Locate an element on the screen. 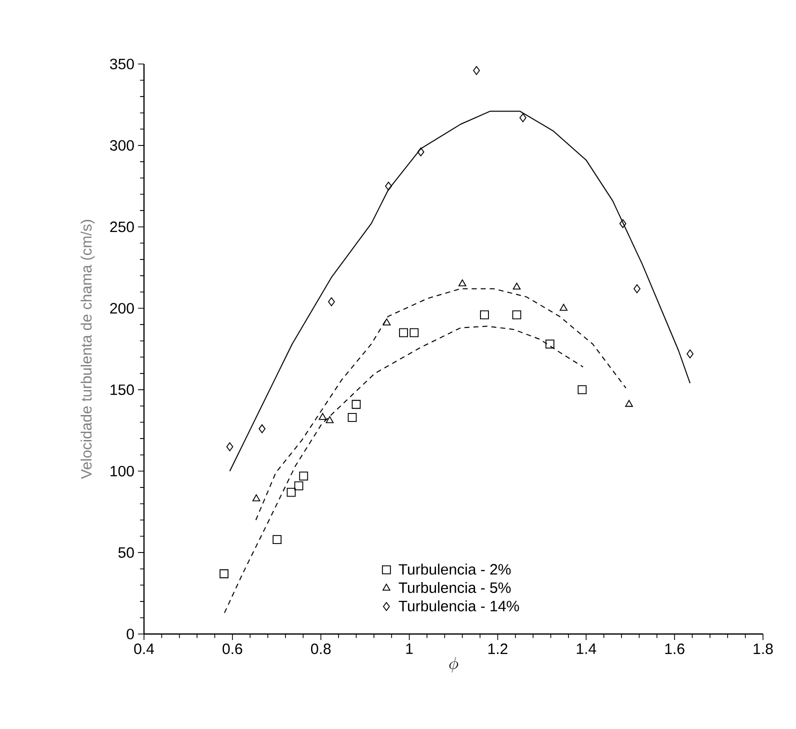  y-tick-label: 50 is located at coordinates (126, 552).